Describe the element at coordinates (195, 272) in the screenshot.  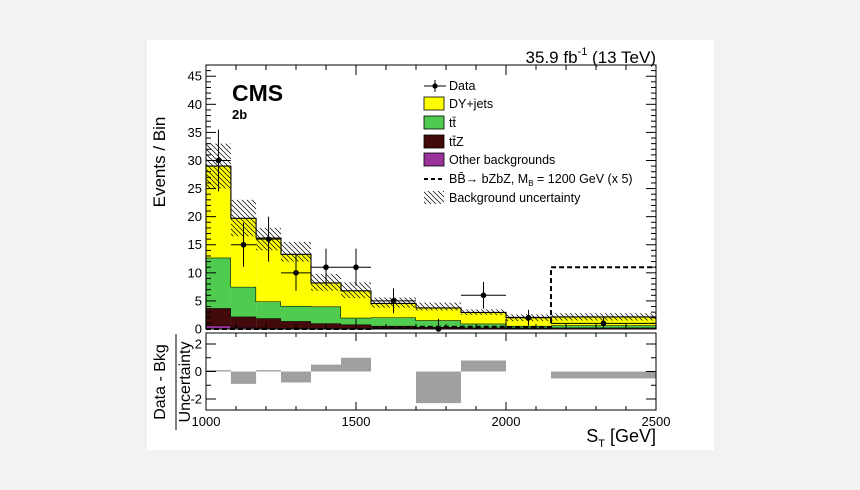
I see `y-tick-label-10: 10` at that location.